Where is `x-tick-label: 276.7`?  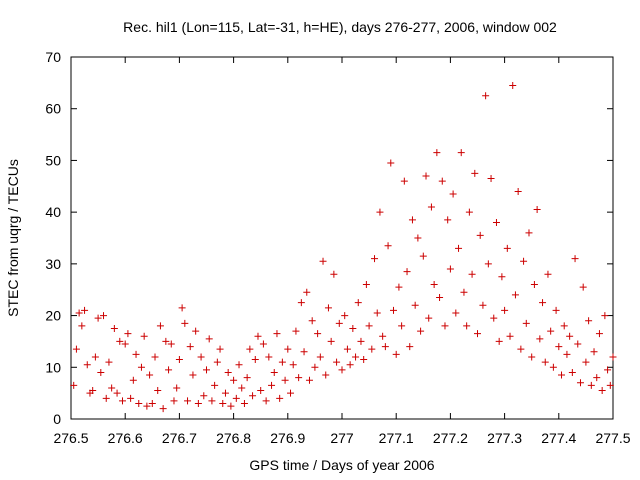
x-tick-label: 276.7 is located at coordinates (179, 438).